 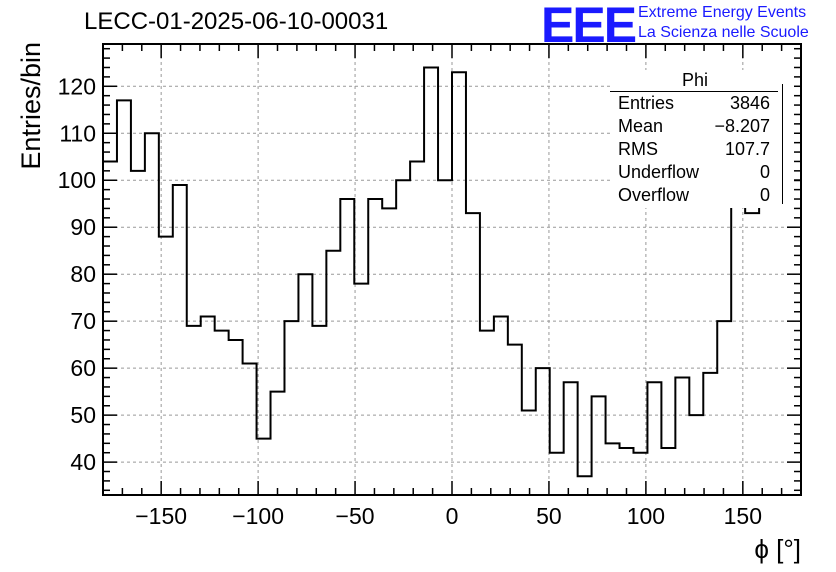 I want to click on x-tick-label: −150, so click(x=161, y=516).